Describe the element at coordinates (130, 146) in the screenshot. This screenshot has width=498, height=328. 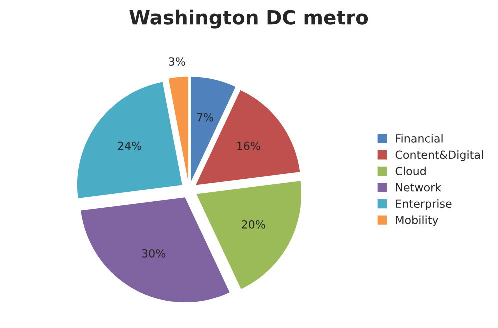
I see `data-label: 24%` at that location.